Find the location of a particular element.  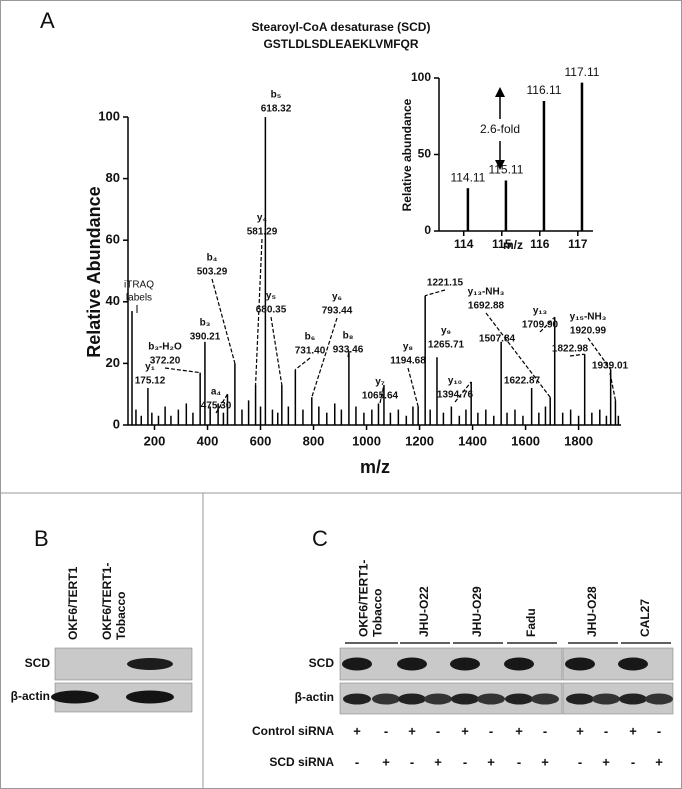

peak-ion-label: y₁₃-NH₃ is located at coordinates (486, 292).